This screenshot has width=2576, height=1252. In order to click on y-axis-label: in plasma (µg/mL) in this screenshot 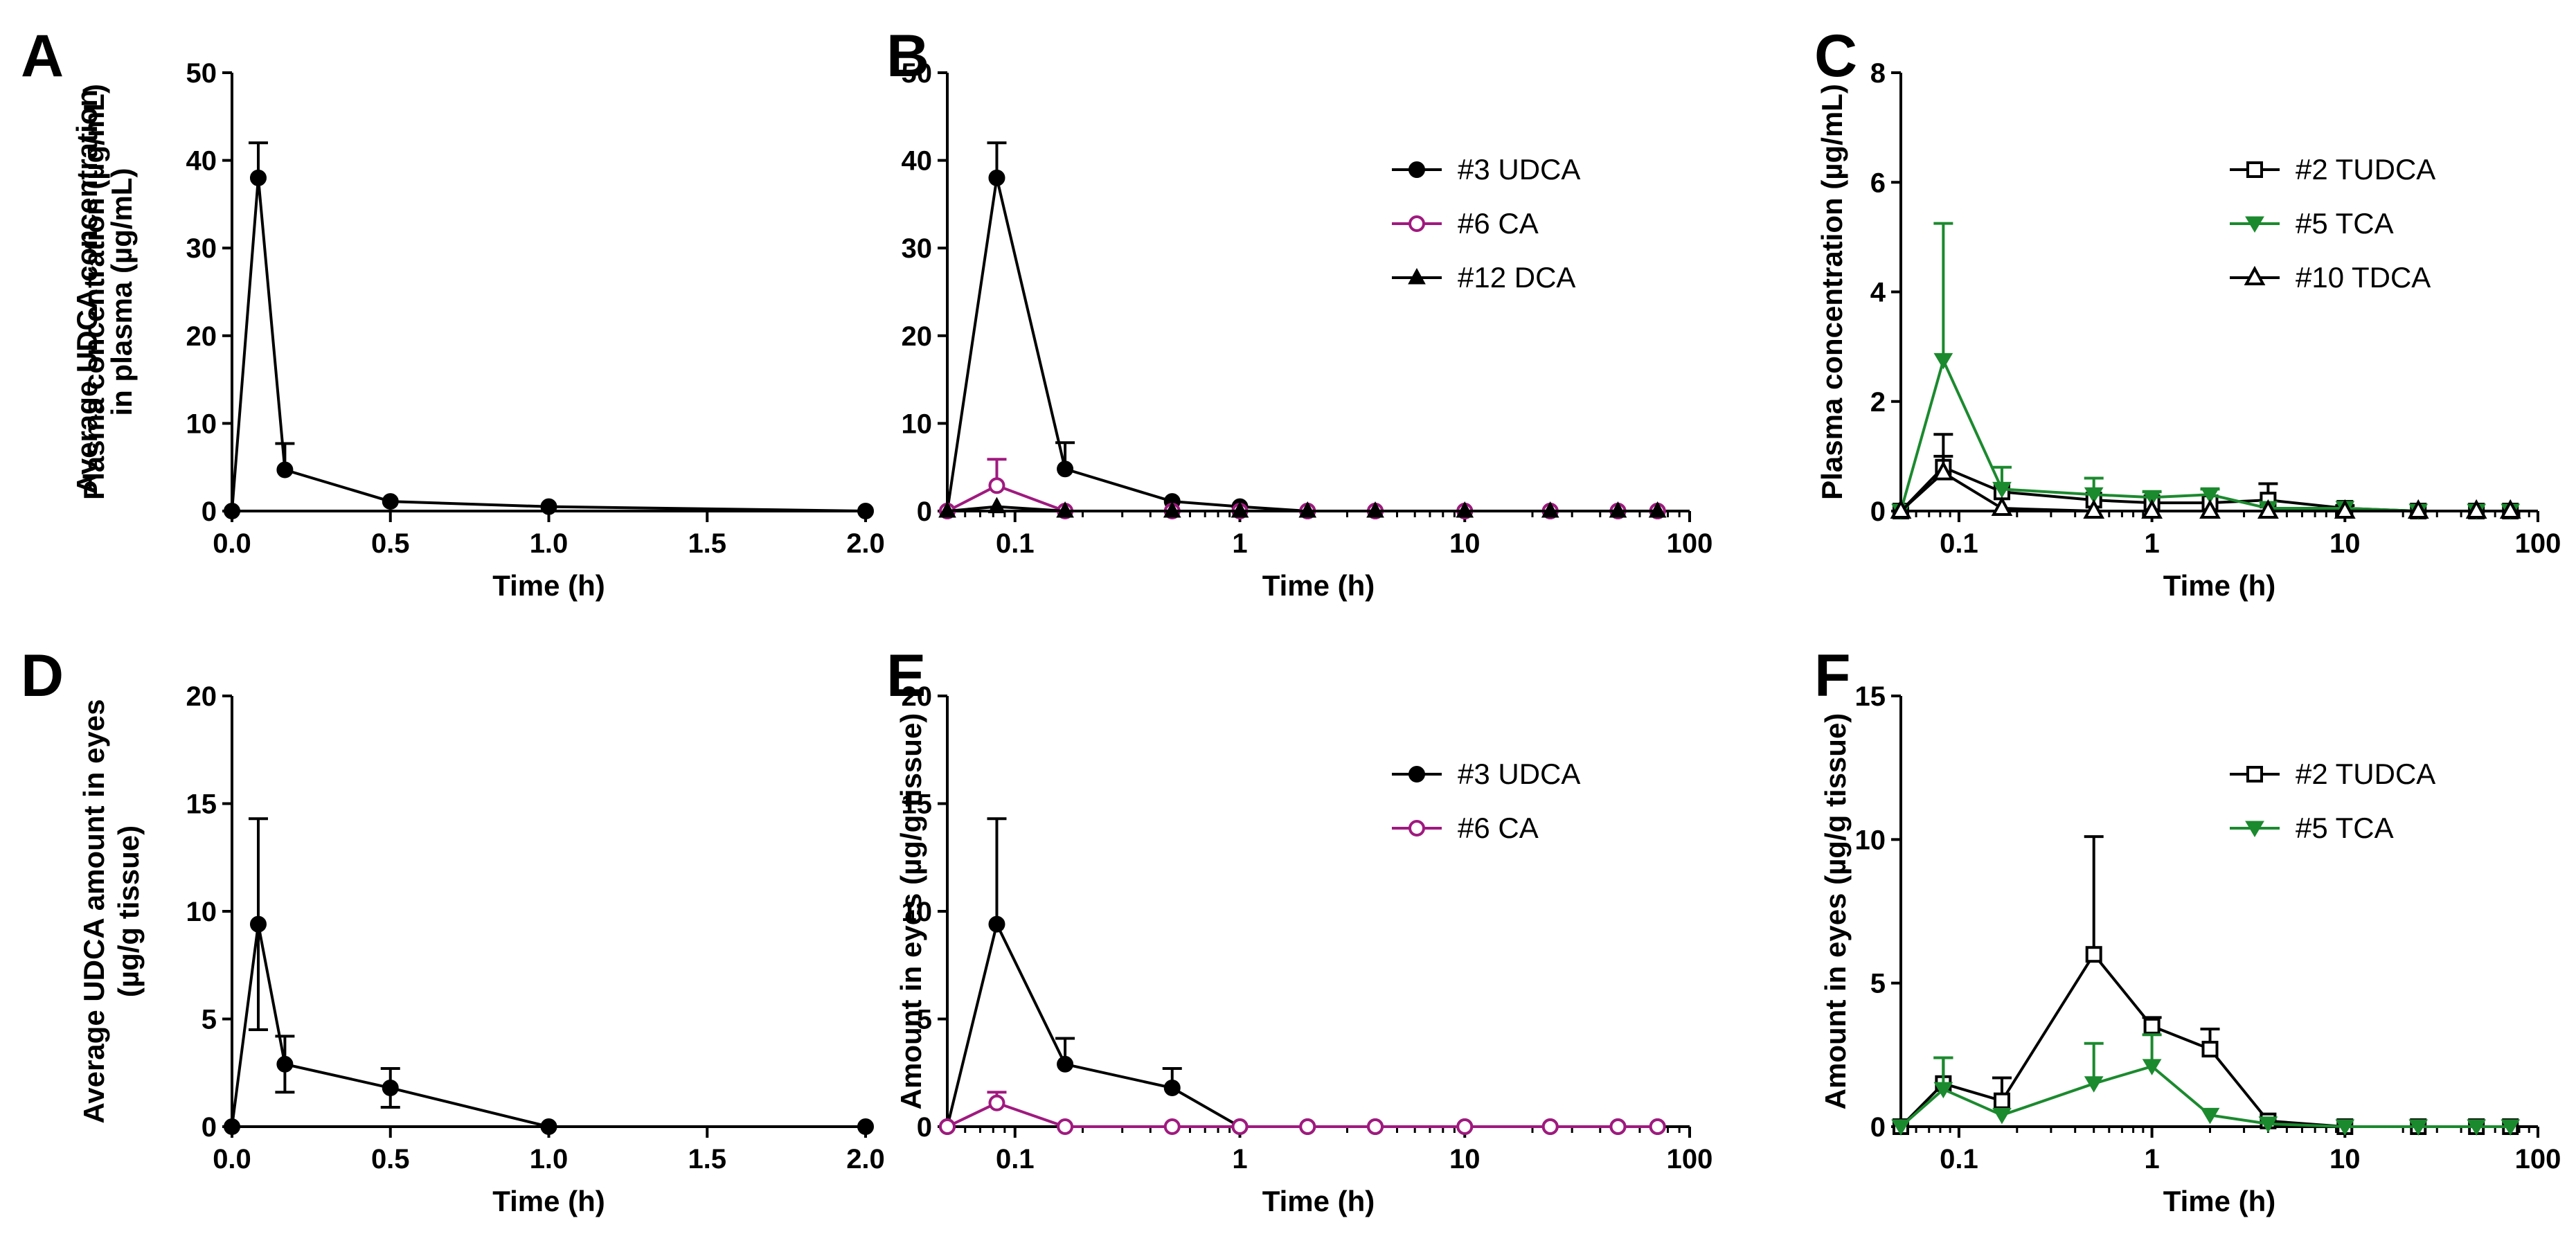, I will do `click(121, 292)`.